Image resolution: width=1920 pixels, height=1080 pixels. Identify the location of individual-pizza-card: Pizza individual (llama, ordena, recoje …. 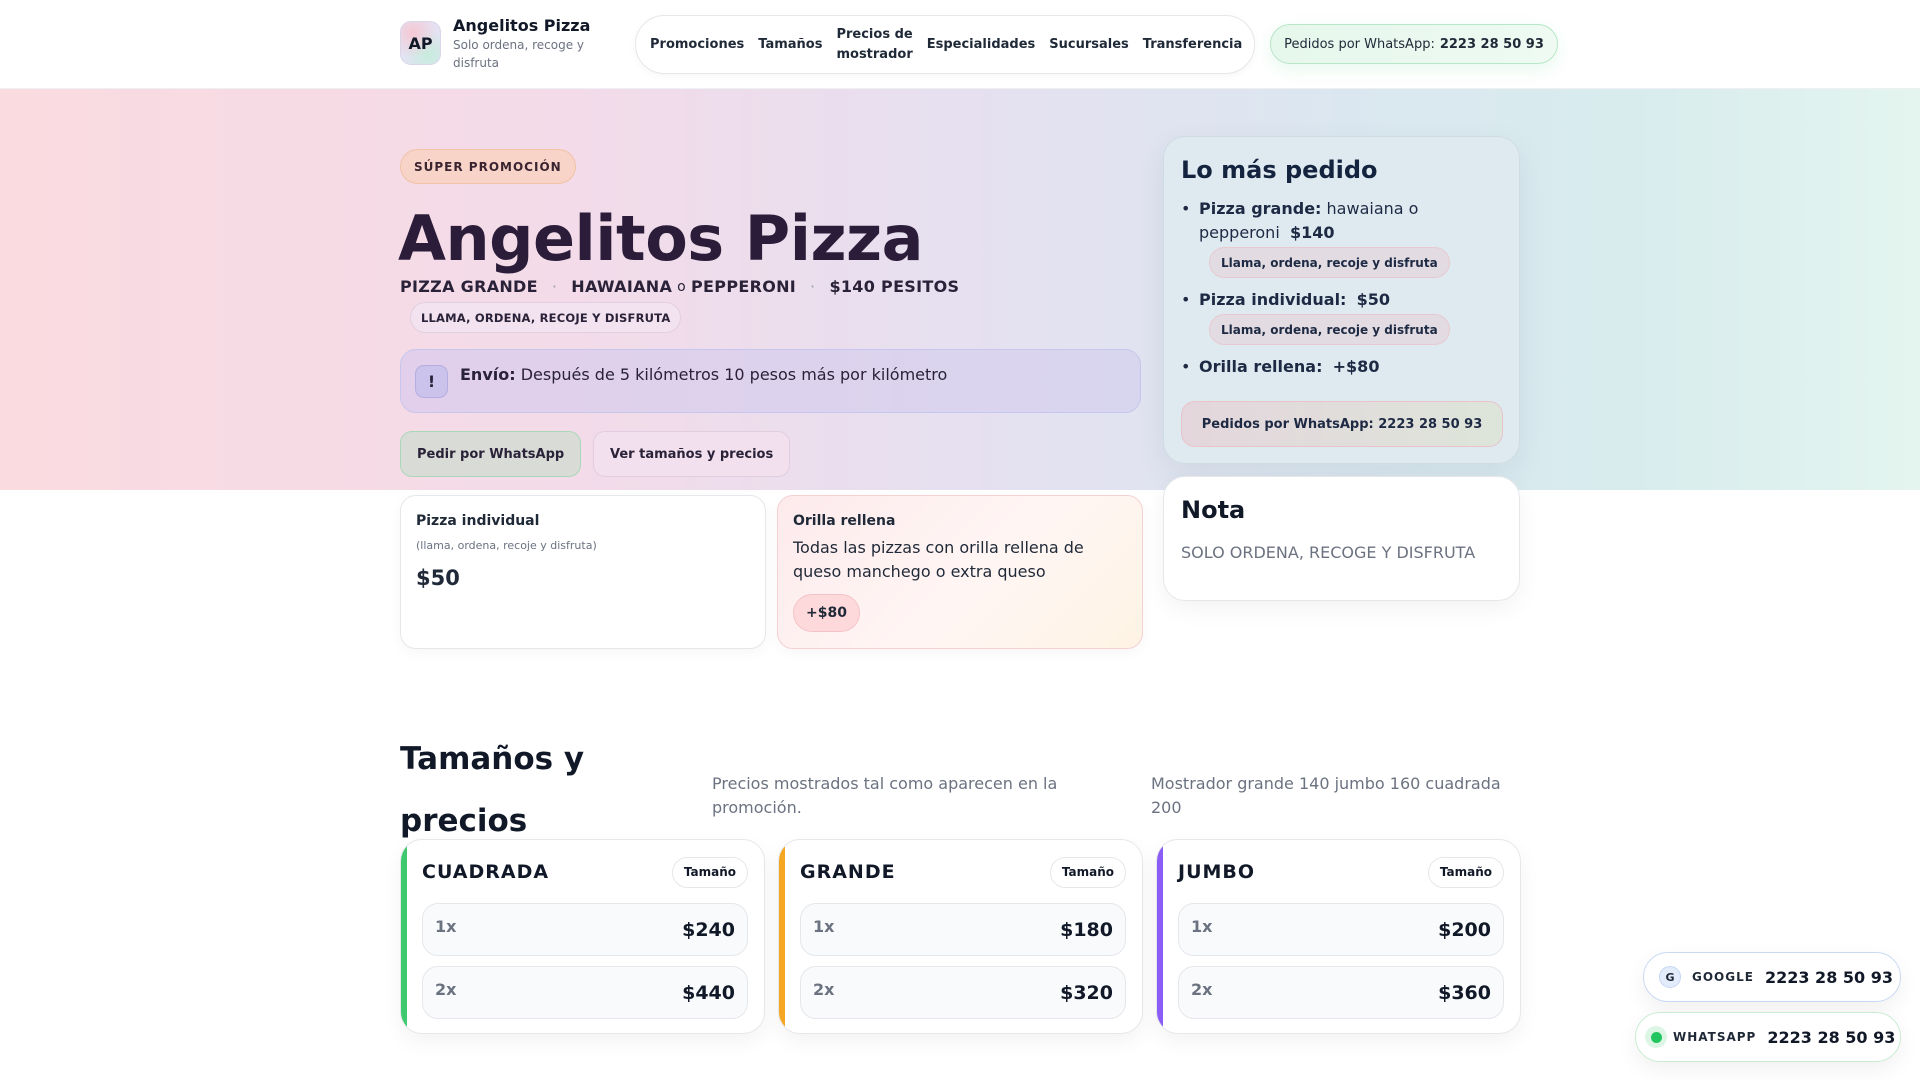
(583, 572).